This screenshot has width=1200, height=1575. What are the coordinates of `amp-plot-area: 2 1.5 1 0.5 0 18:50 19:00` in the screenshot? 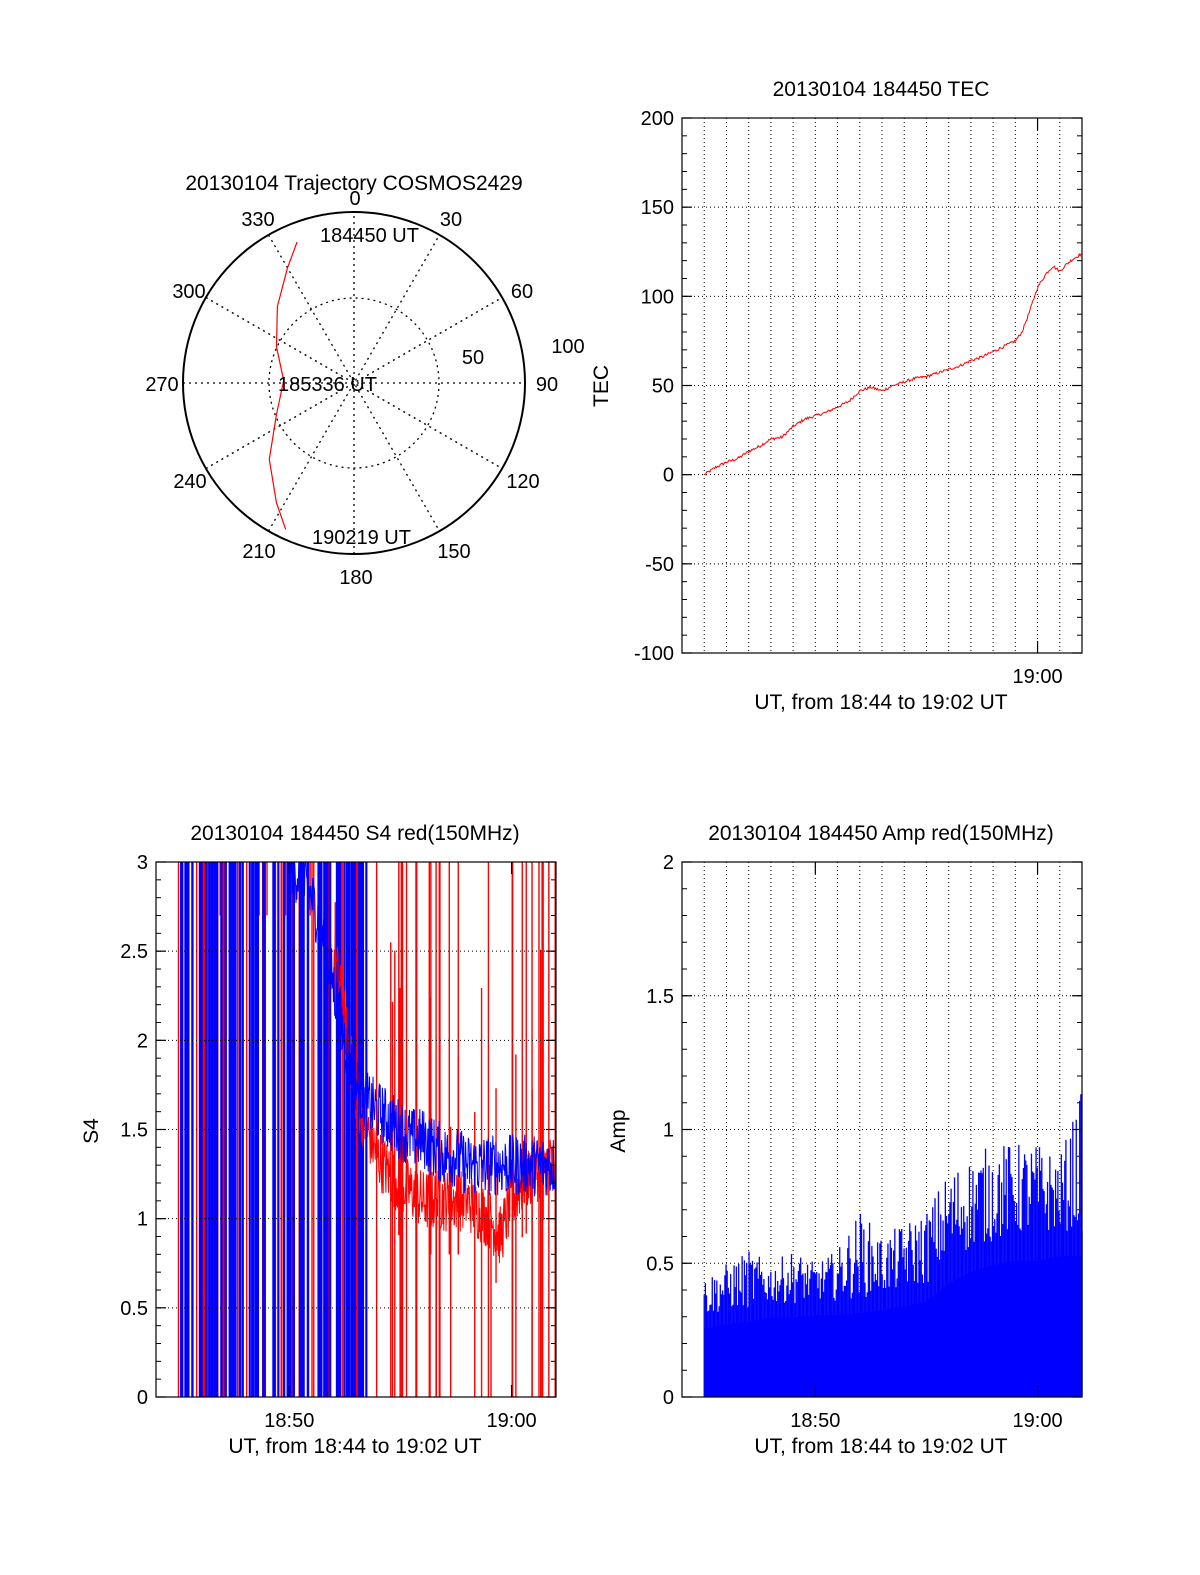 It's located at (864, 1142).